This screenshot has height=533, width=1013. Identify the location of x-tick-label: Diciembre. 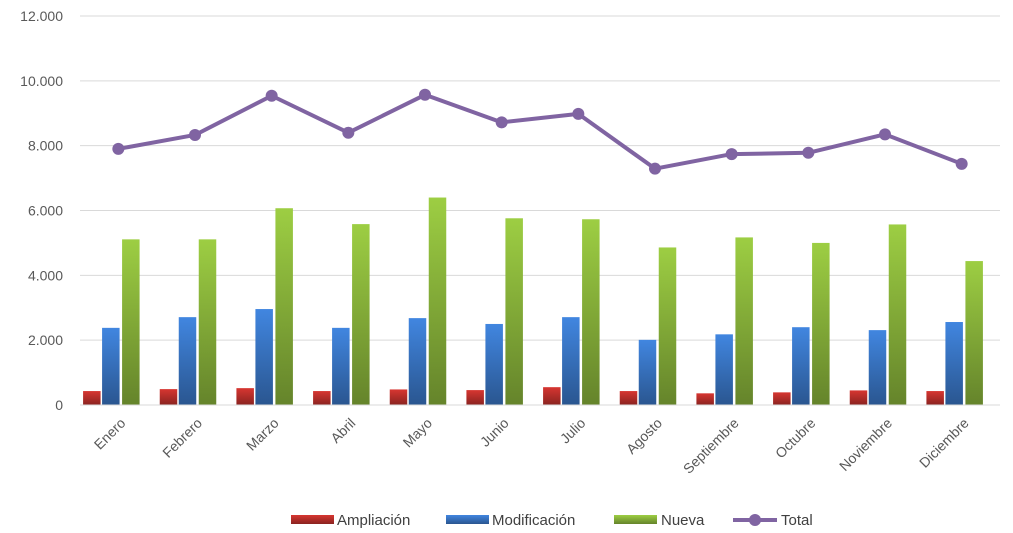
(944, 443).